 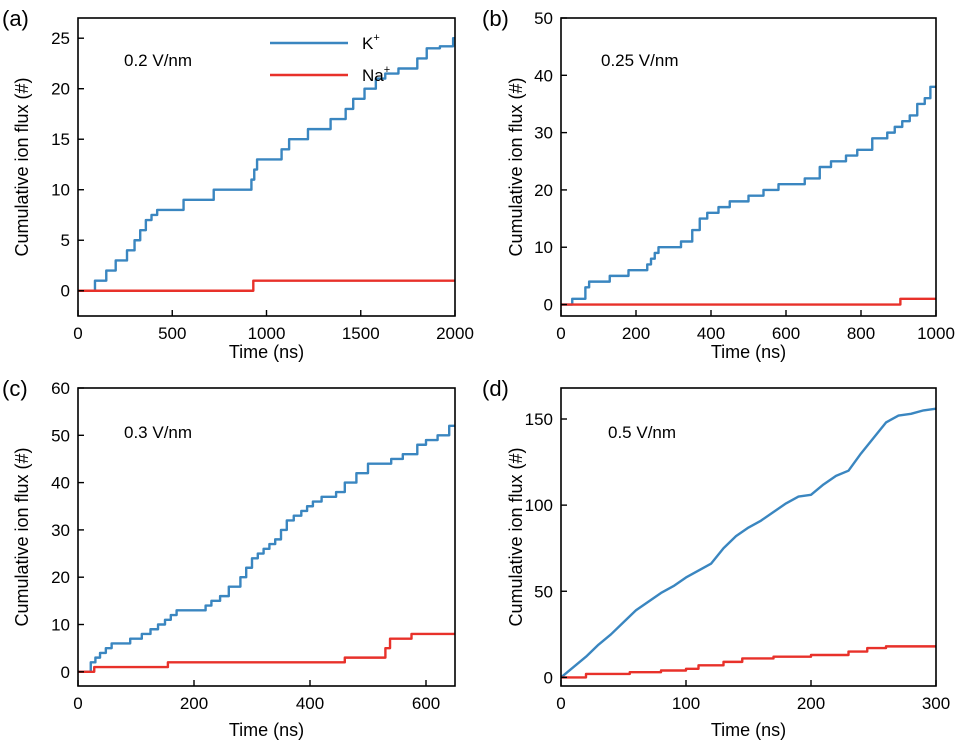 I want to click on x-tick-label: 2000, so click(x=455, y=333).